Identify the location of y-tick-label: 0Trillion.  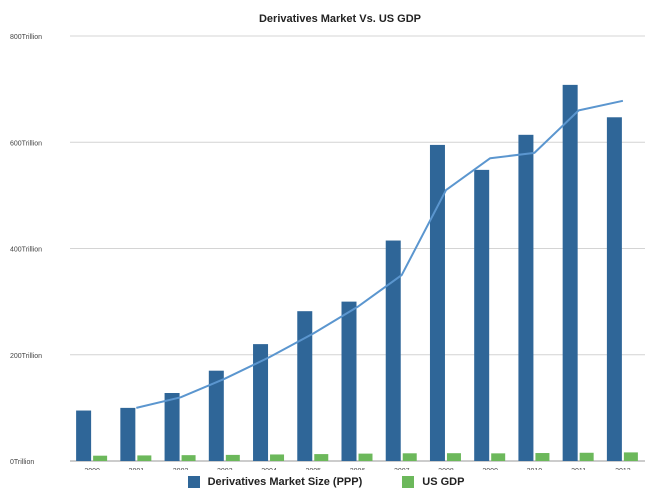
(22, 462).